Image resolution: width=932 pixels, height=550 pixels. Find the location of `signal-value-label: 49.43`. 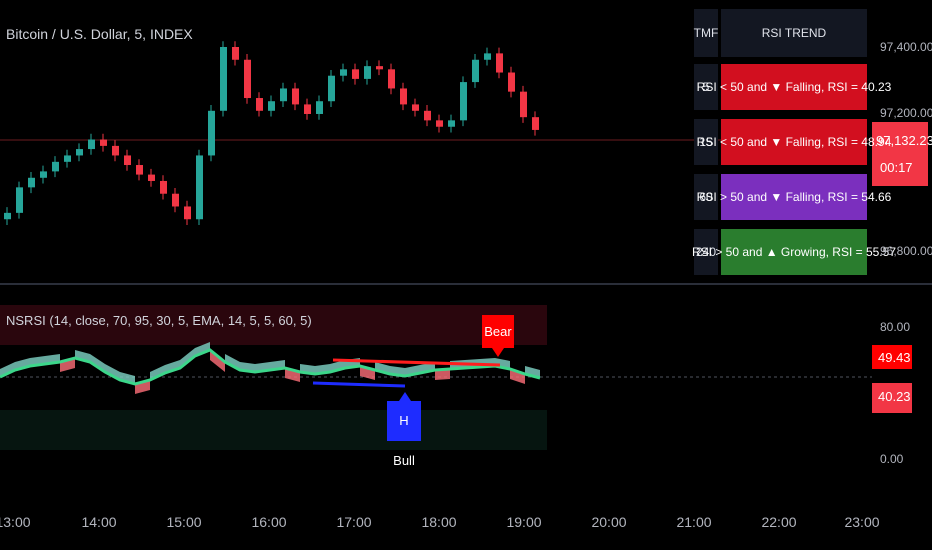

signal-value-label: 49.43 is located at coordinates (894, 357).